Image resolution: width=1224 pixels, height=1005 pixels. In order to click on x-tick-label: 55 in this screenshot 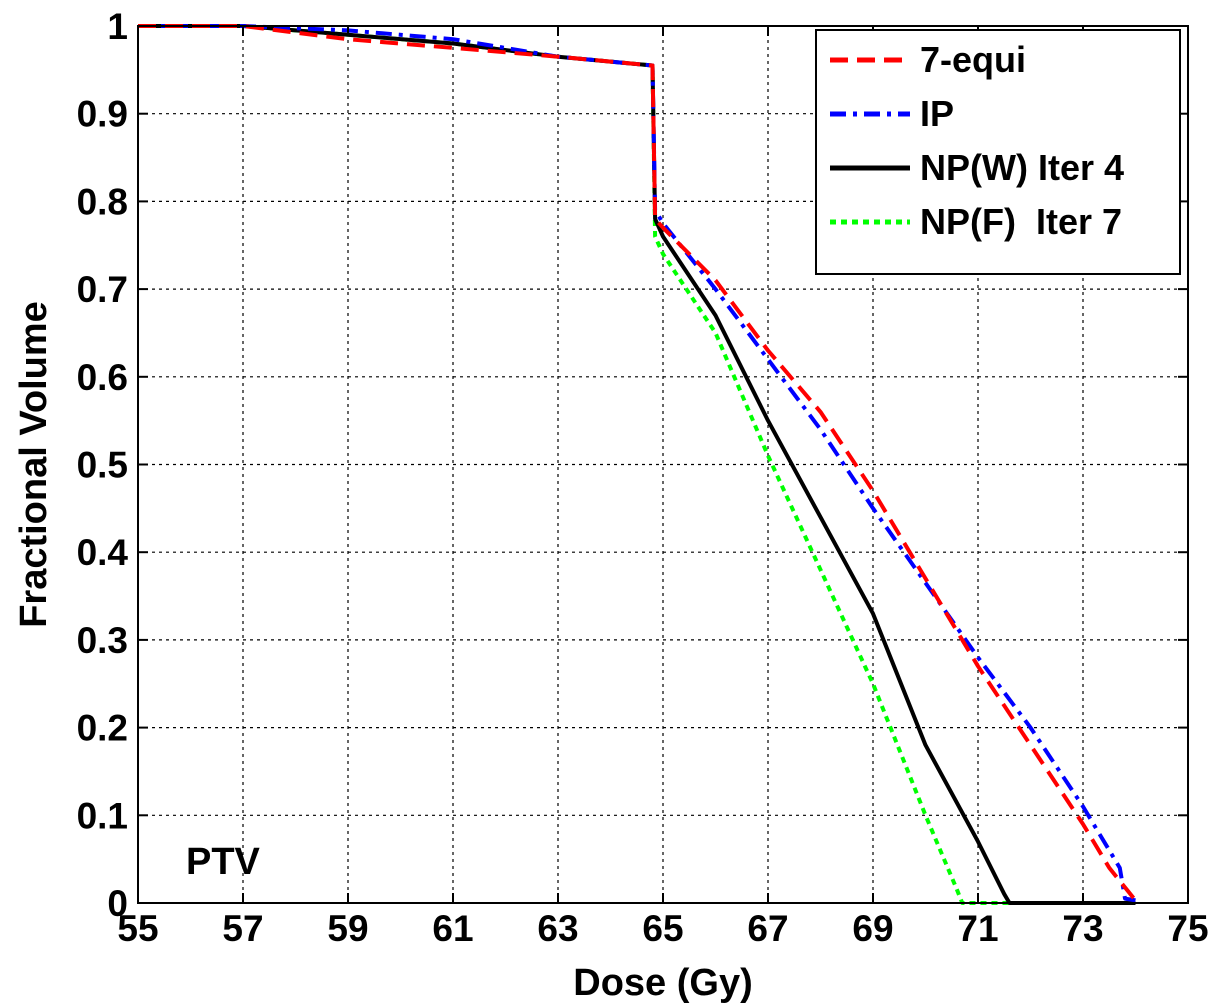, I will do `click(137, 928)`.